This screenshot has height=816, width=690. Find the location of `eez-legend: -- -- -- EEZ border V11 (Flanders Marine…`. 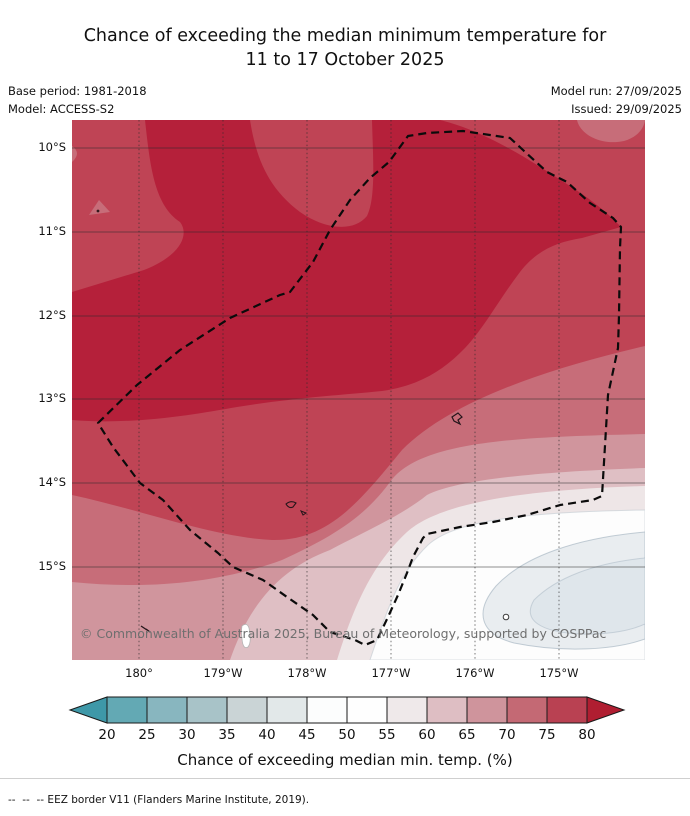

eez-legend: -- -- -- EEZ border V11 (Flanders Marine… is located at coordinates (158, 800).